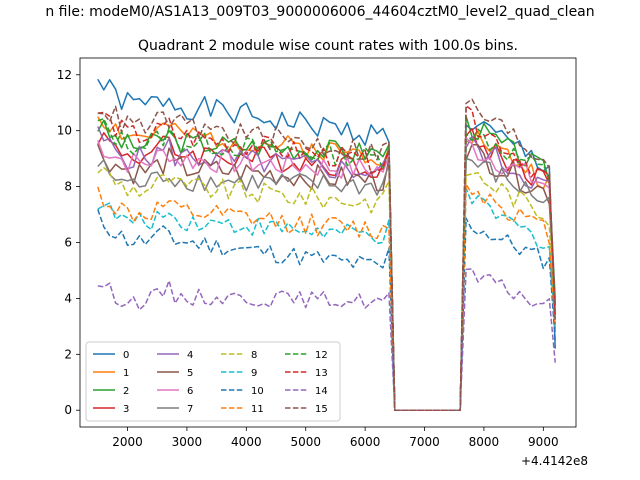 This screenshot has width=640, height=480. I want to click on legend-label-10: 10, so click(257, 391).